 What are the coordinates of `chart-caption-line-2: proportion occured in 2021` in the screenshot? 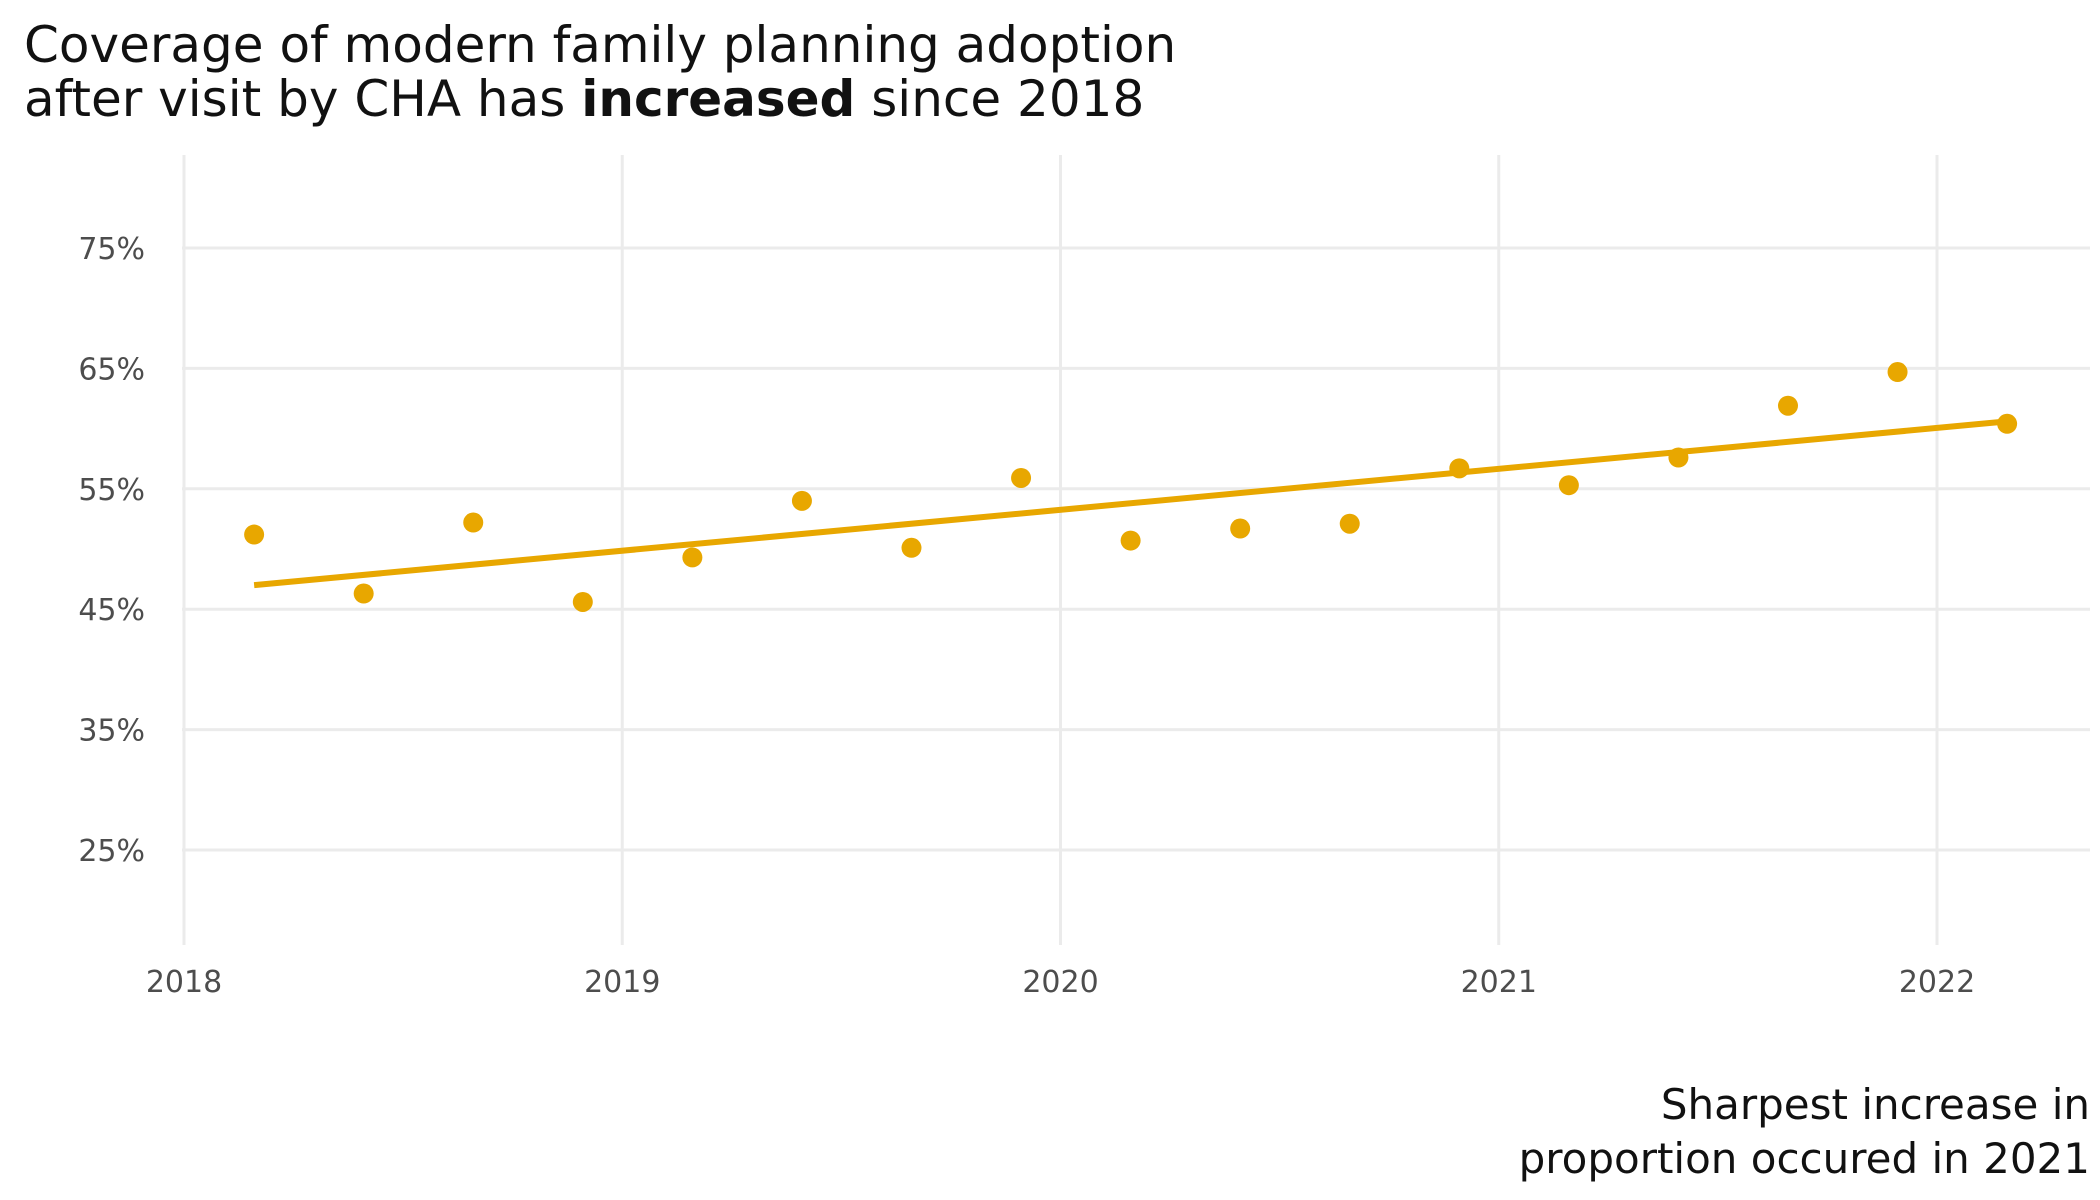 It's located at (1804, 1158).